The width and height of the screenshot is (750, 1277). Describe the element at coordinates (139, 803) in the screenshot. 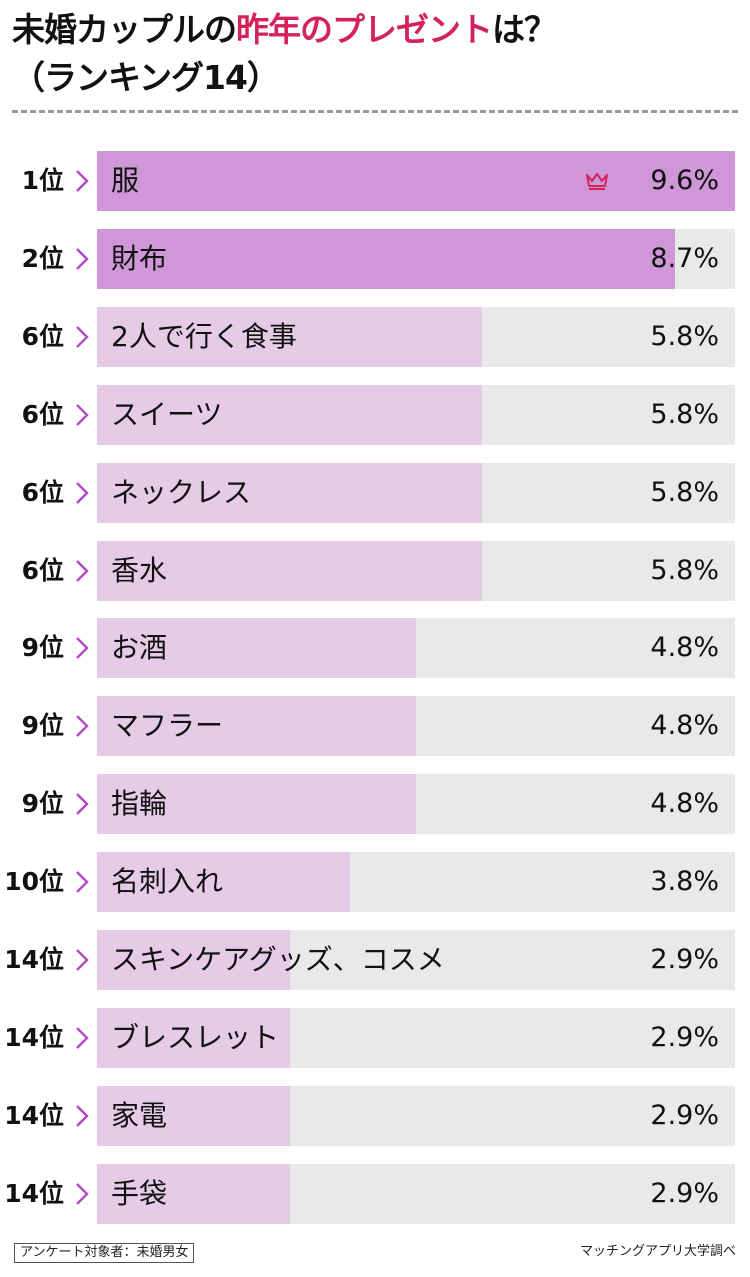

I see `category-label: 指輪` at that location.